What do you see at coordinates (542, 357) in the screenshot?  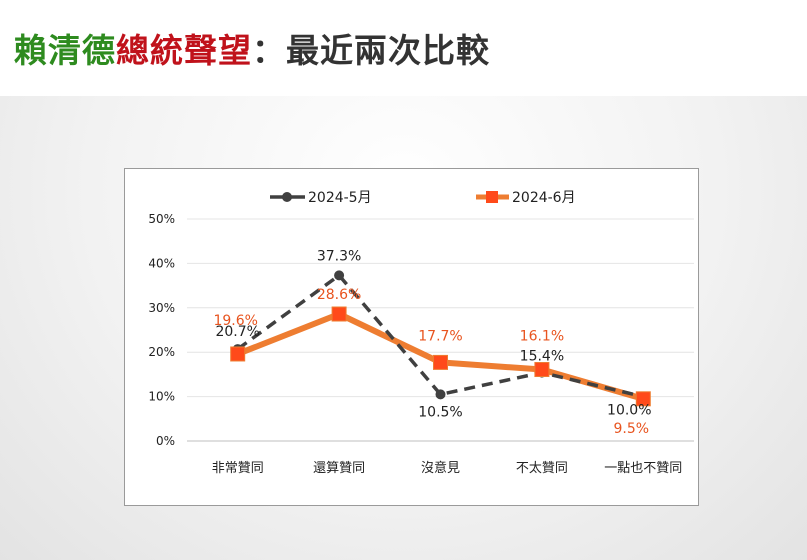 I see `data-label-may: 15.4%` at bounding box center [542, 357].